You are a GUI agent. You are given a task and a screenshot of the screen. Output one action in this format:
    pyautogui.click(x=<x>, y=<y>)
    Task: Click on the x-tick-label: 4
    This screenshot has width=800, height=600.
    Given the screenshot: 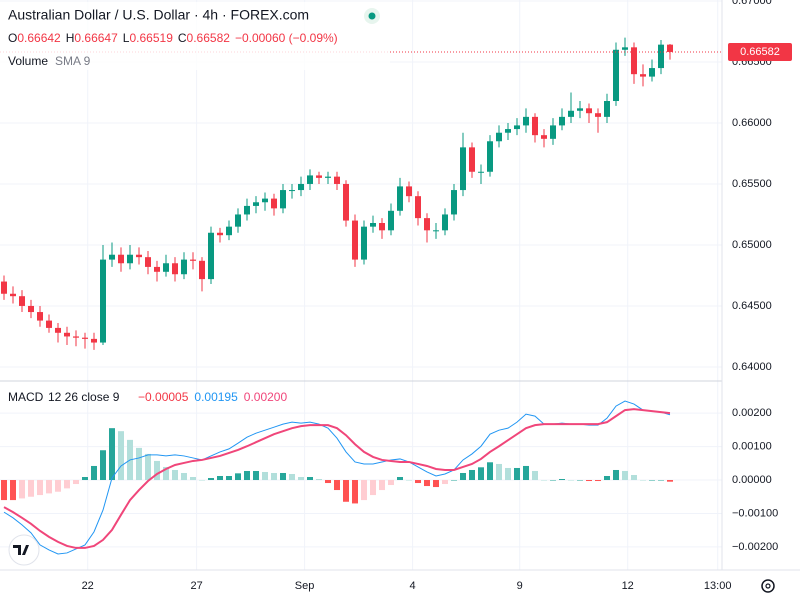 What is the action you would take?
    pyautogui.click(x=413, y=586)
    